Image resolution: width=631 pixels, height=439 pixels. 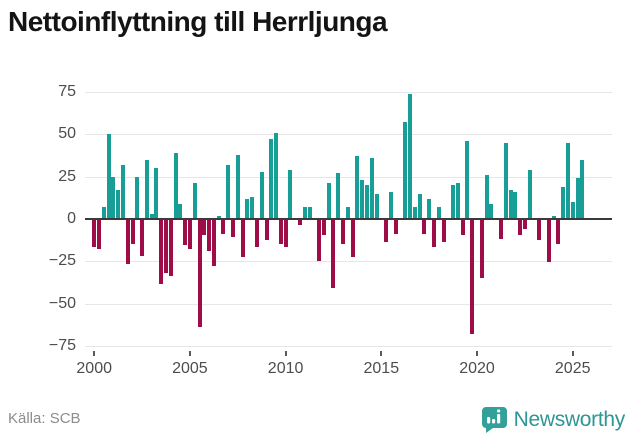 I want to click on bar-2006-q3, so click(x=218, y=217).